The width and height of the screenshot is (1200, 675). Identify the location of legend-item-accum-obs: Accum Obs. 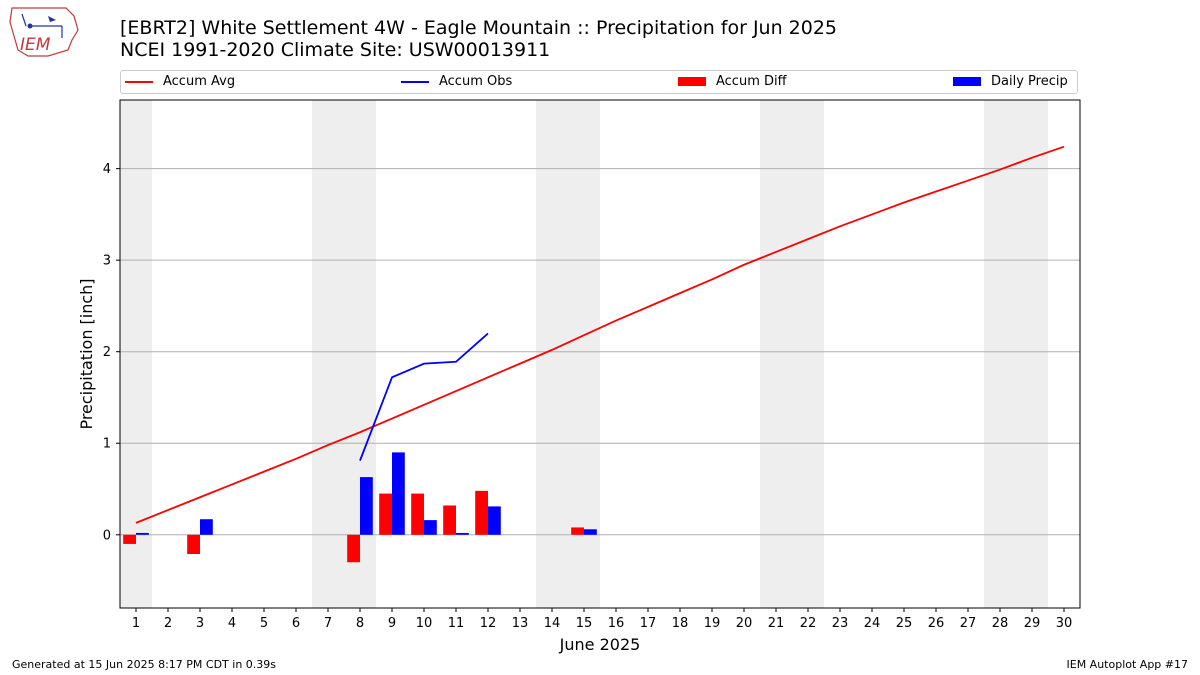
(456, 81).